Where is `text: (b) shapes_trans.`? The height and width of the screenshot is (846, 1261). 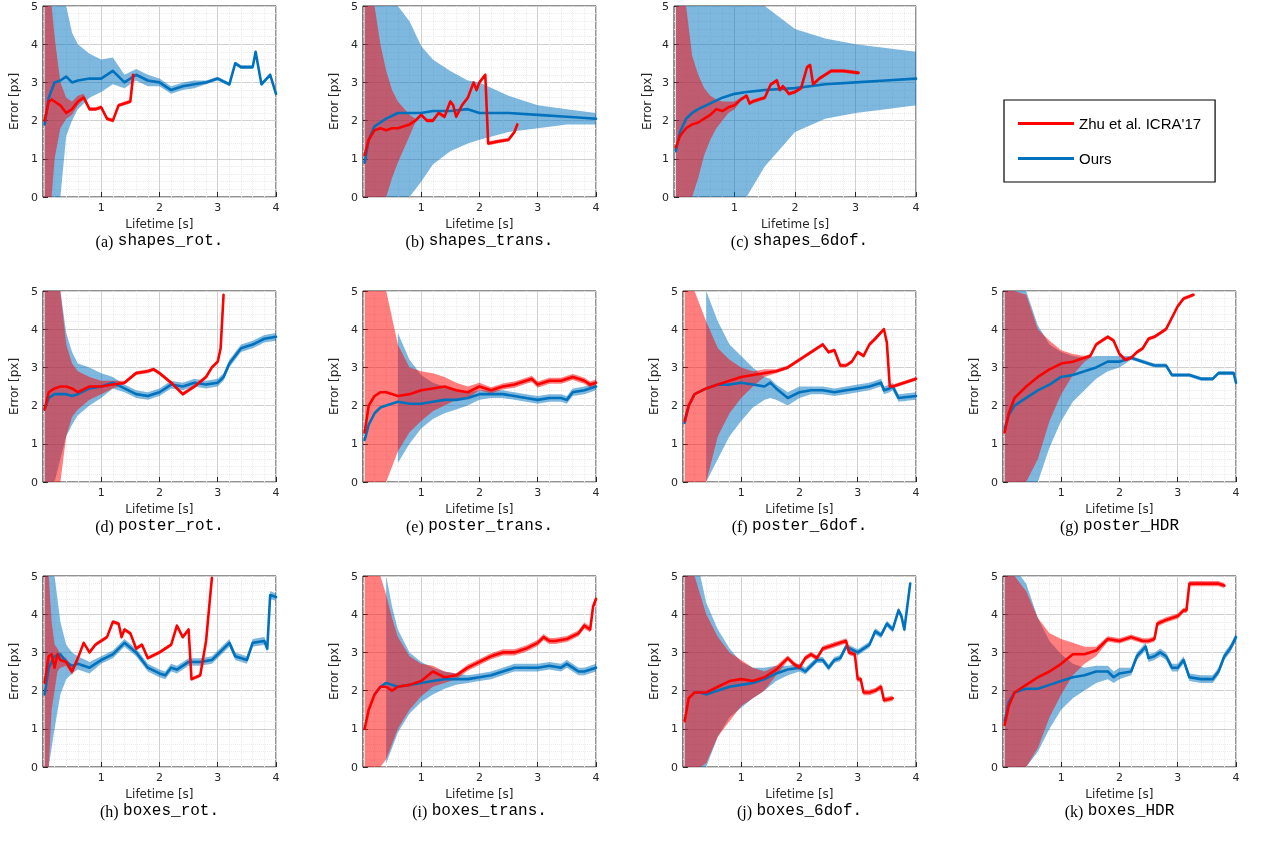 text: (b) shapes_trans. is located at coordinates (479, 241).